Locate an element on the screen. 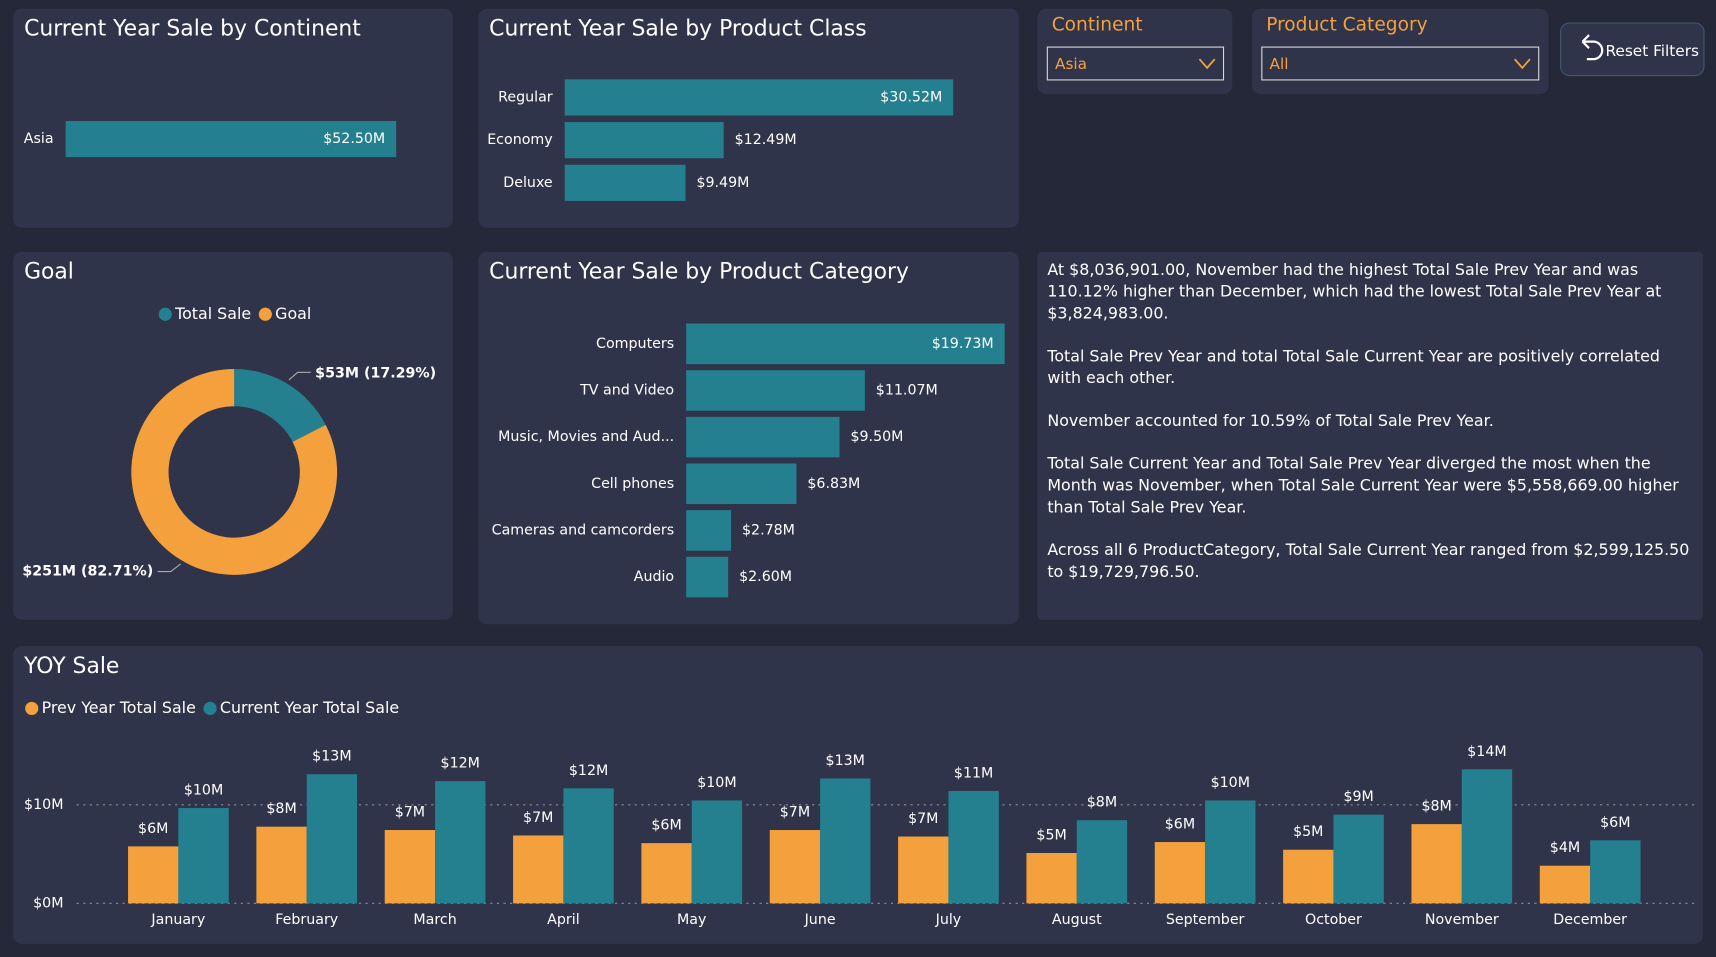  x-tick-label: January is located at coordinates (177, 920).